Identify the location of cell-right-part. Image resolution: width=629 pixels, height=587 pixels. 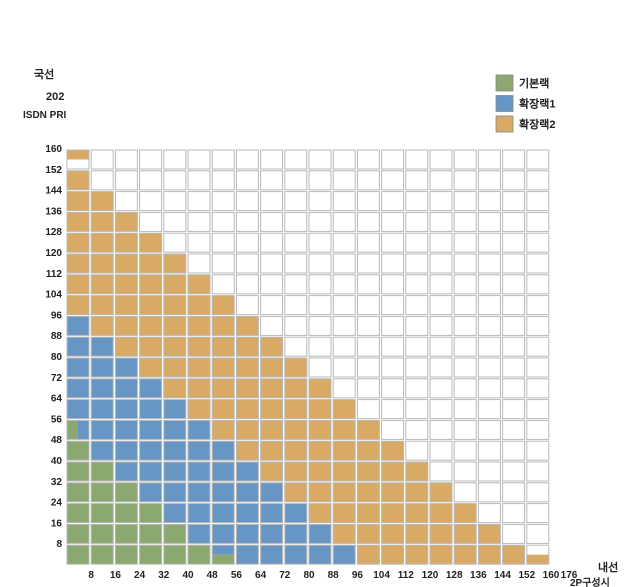
(83, 430).